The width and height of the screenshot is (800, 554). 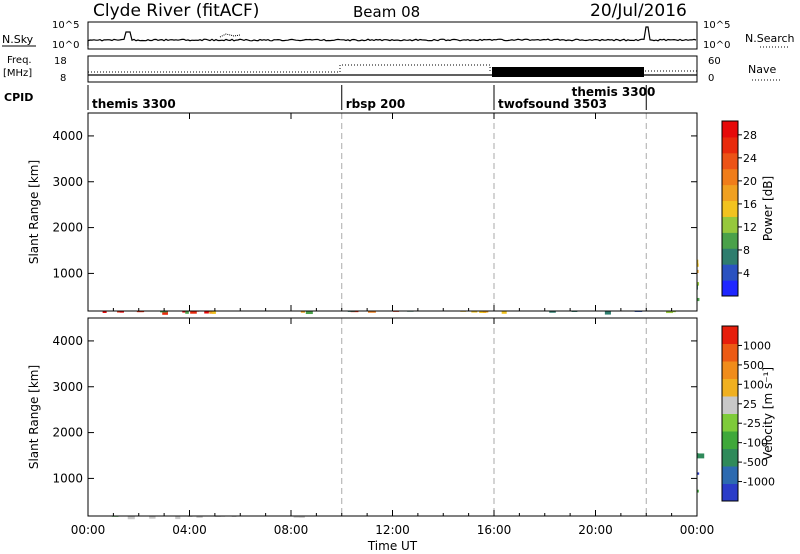 What do you see at coordinates (750, 135) in the screenshot?
I see `colorbar-tick-label: 28` at bounding box center [750, 135].